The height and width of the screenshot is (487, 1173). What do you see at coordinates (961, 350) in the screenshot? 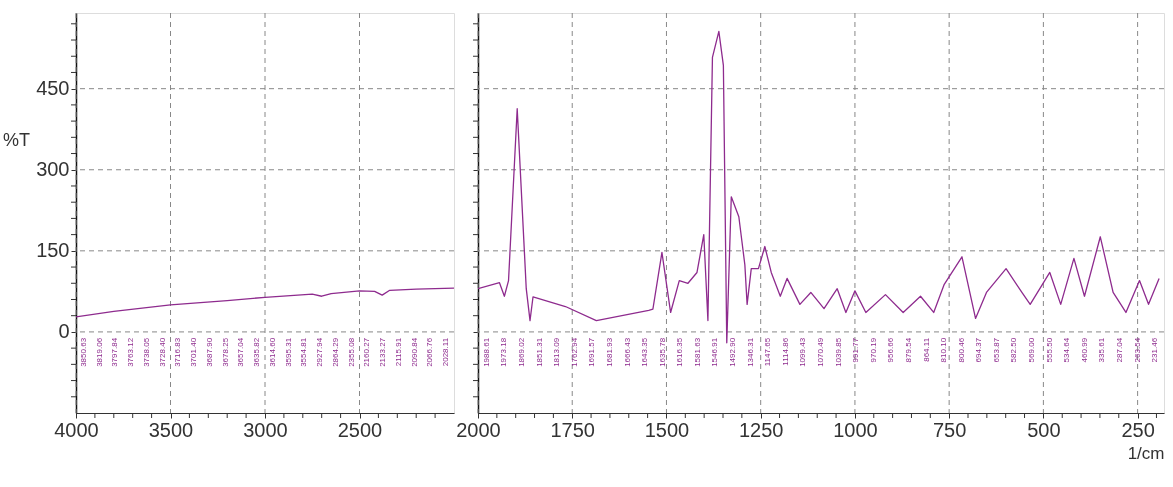
I see `annotation: 800.46` at bounding box center [961, 350].